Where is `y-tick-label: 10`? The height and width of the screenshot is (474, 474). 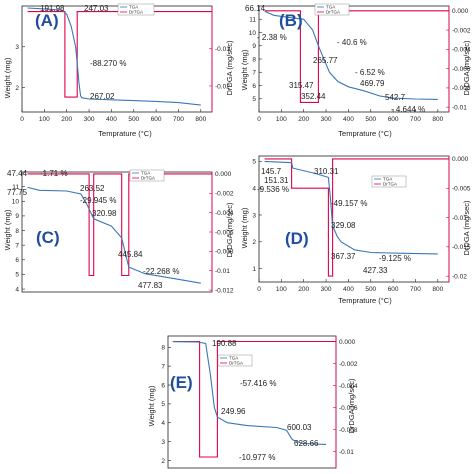 y-tick-label: 10 is located at coordinates (253, 33).